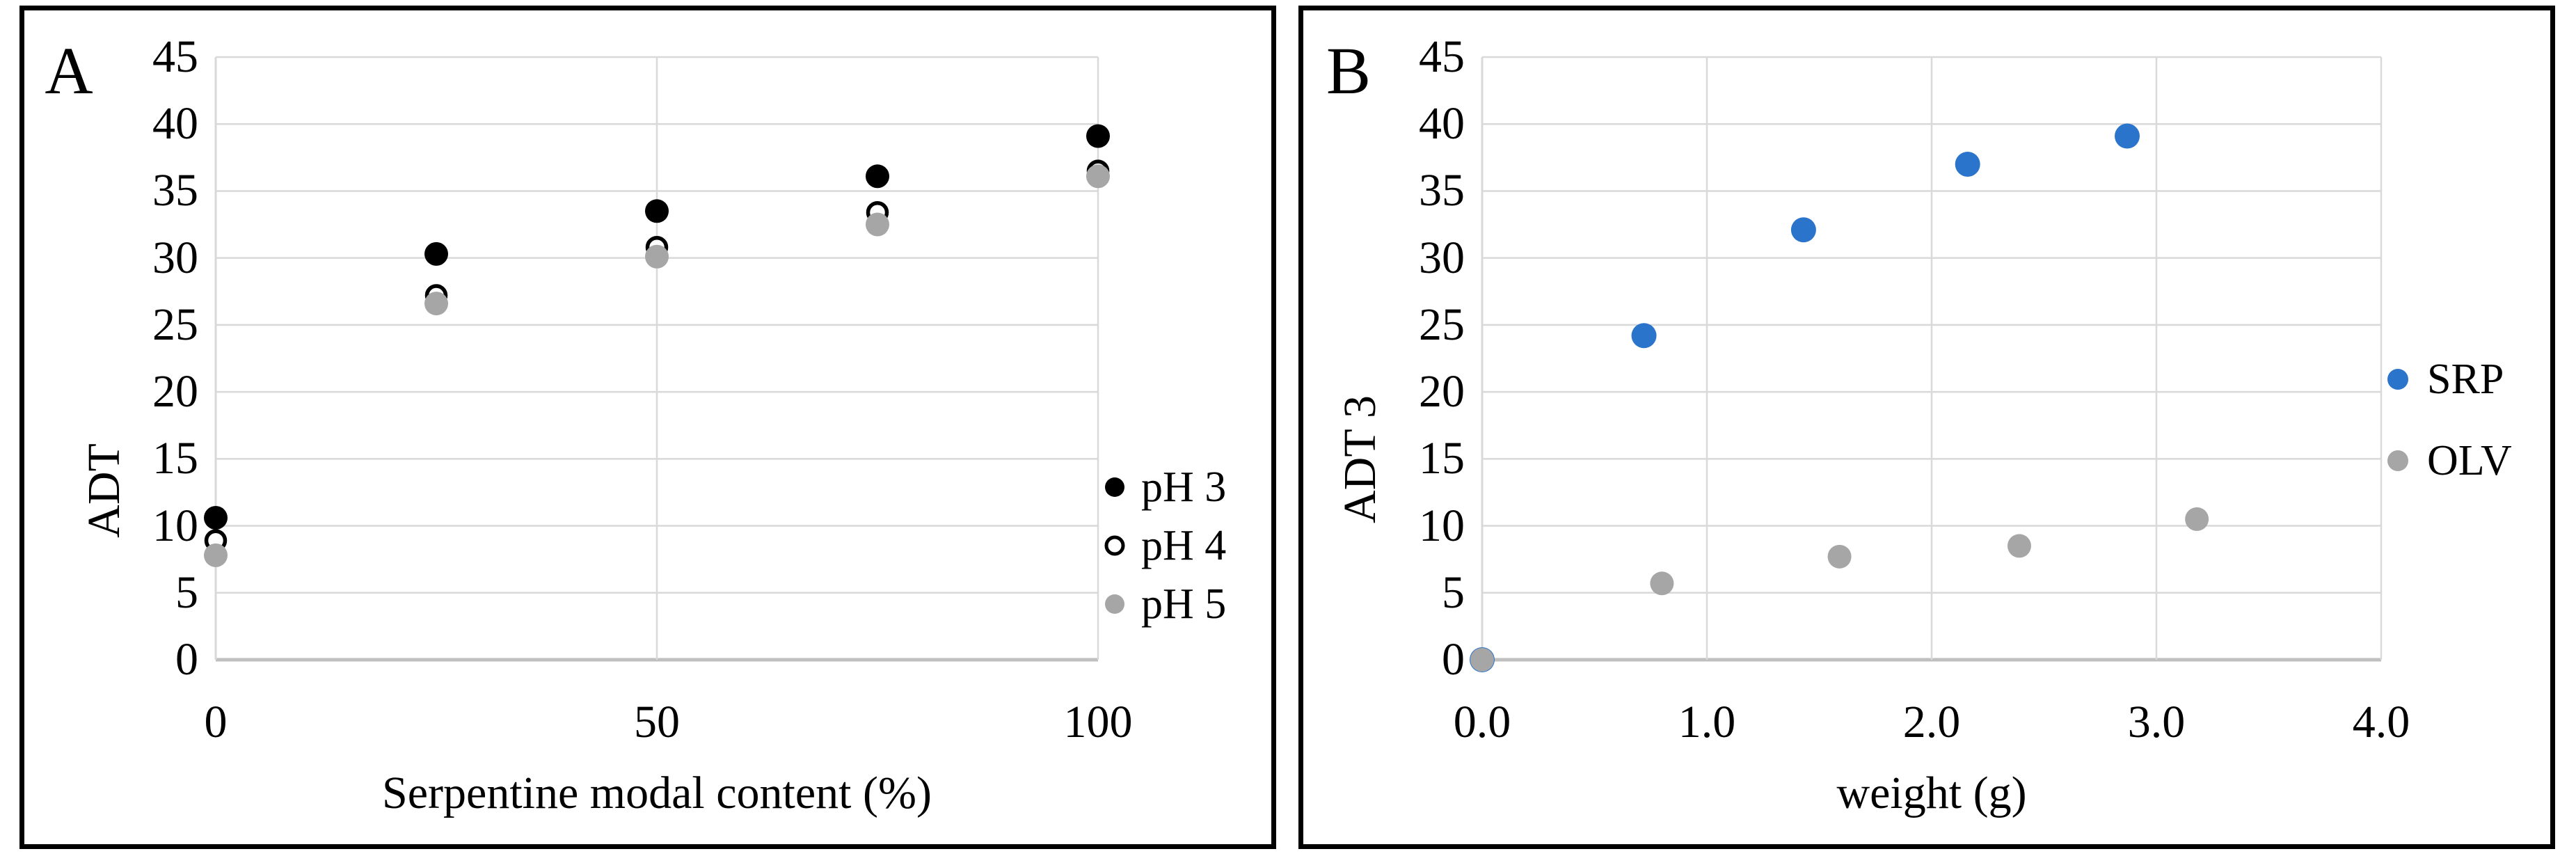 This screenshot has height=856, width=2576. I want to click on legend-label: pH 3, so click(1184, 487).